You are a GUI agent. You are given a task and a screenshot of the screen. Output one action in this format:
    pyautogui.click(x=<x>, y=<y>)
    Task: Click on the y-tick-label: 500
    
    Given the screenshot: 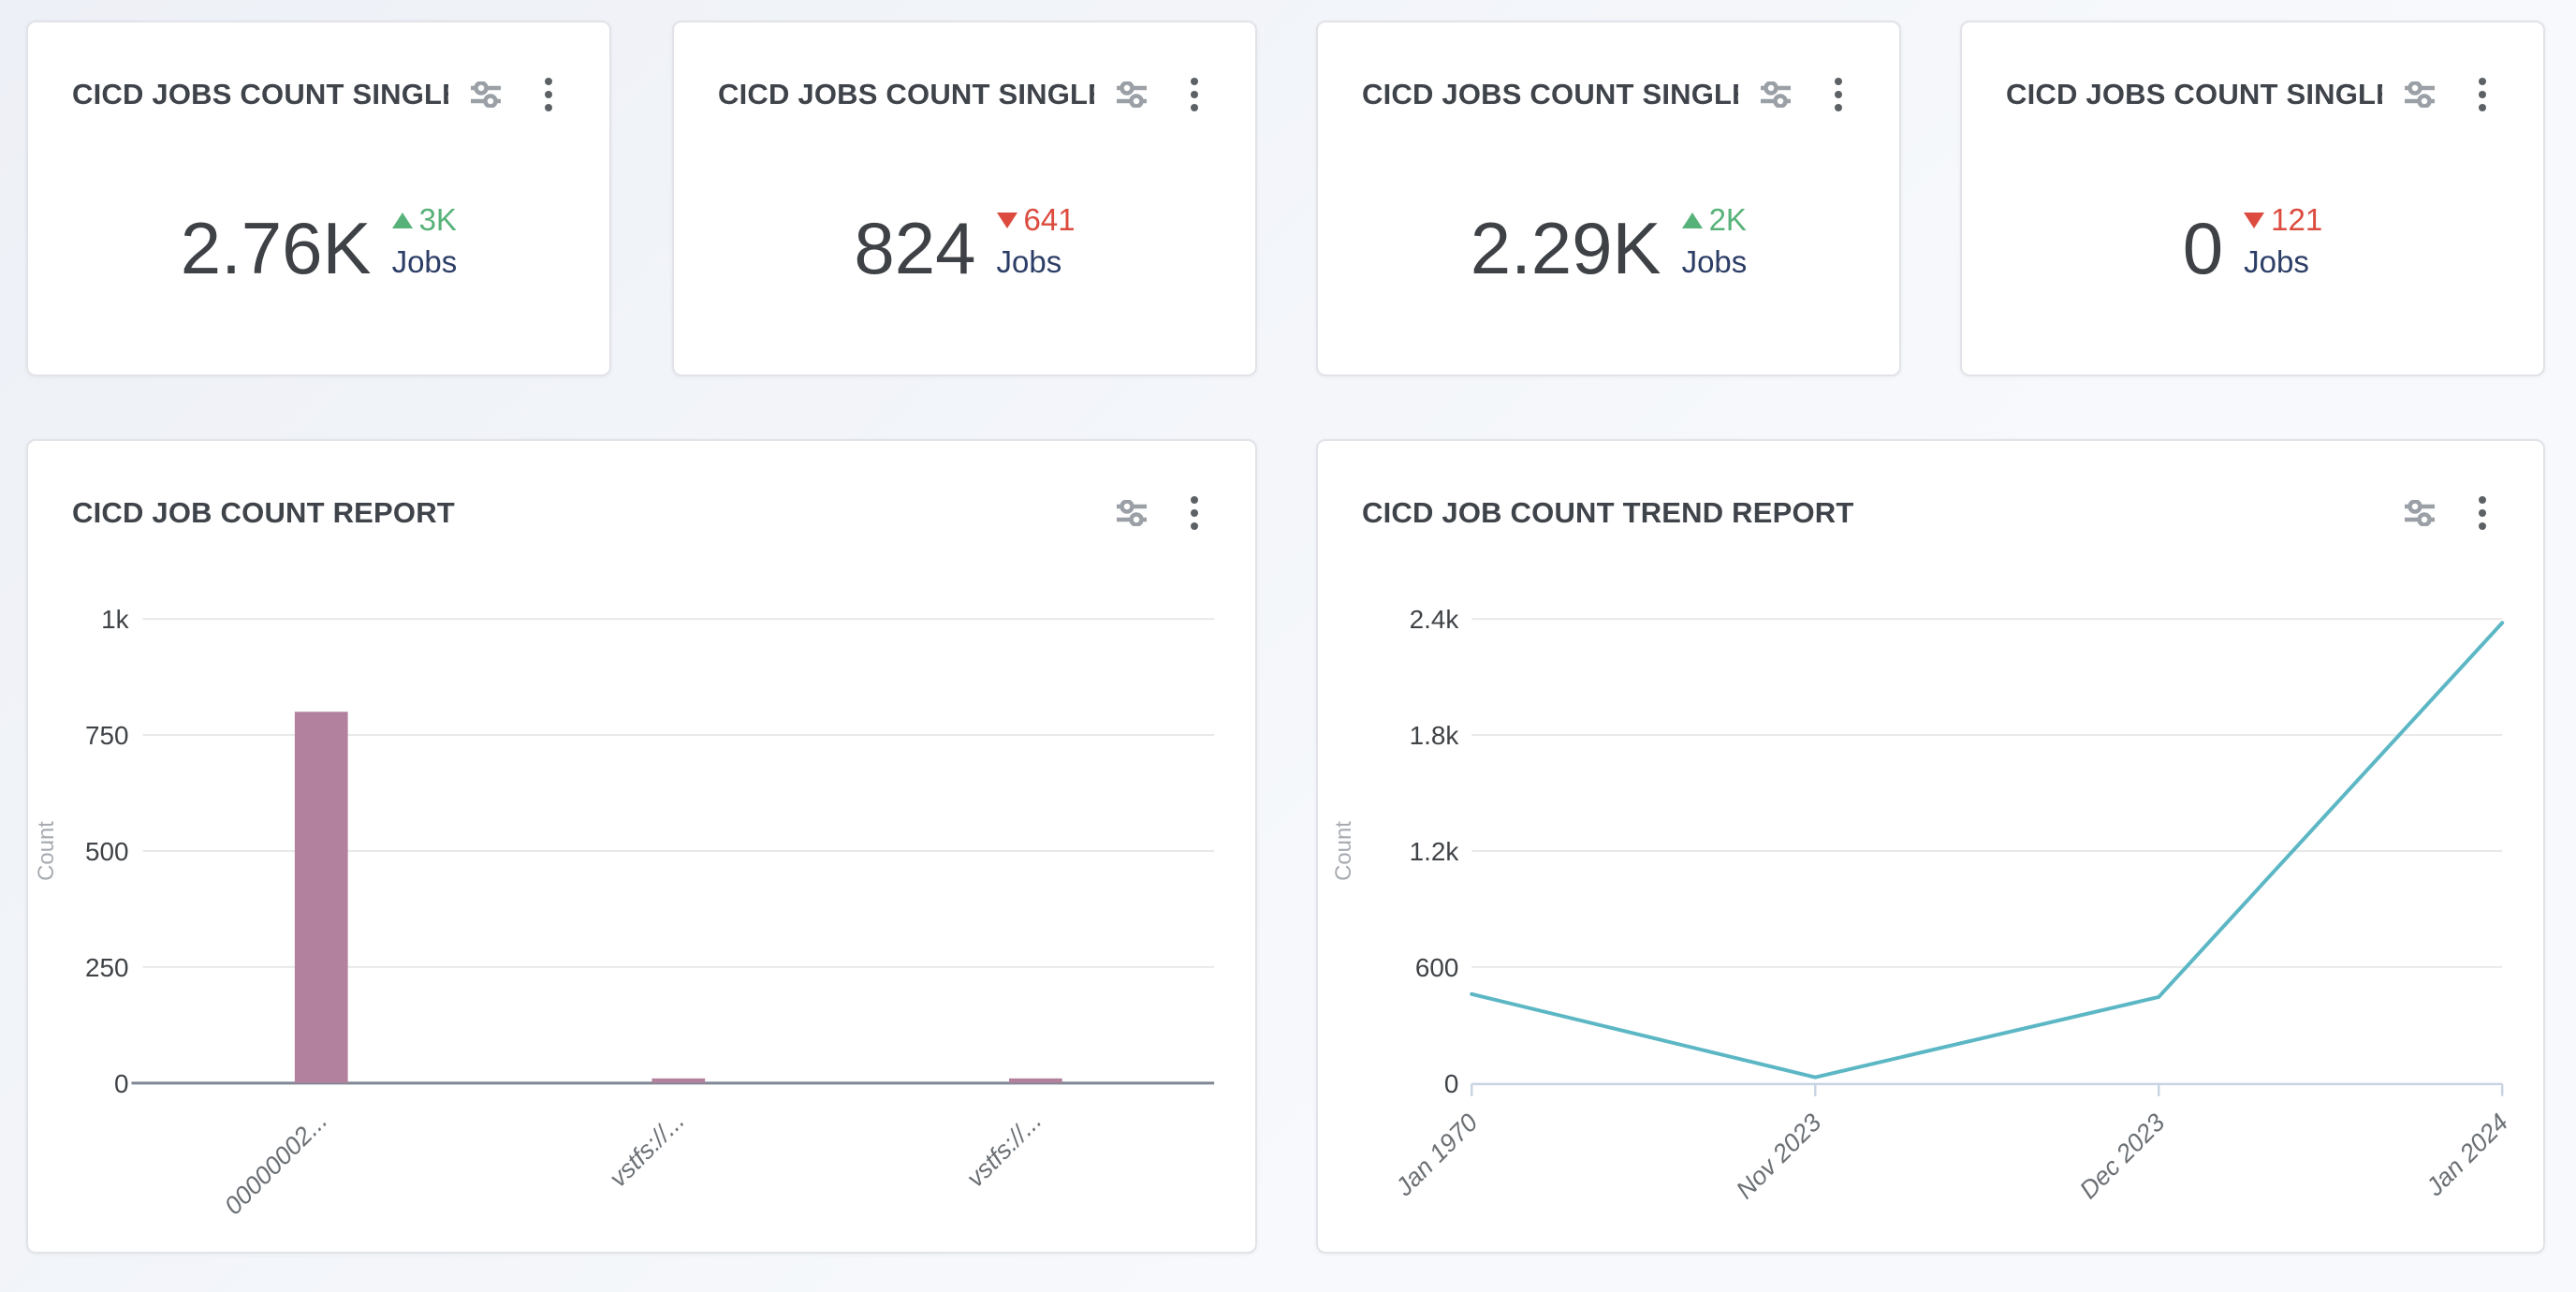 What is the action you would take?
    pyautogui.click(x=106, y=851)
    